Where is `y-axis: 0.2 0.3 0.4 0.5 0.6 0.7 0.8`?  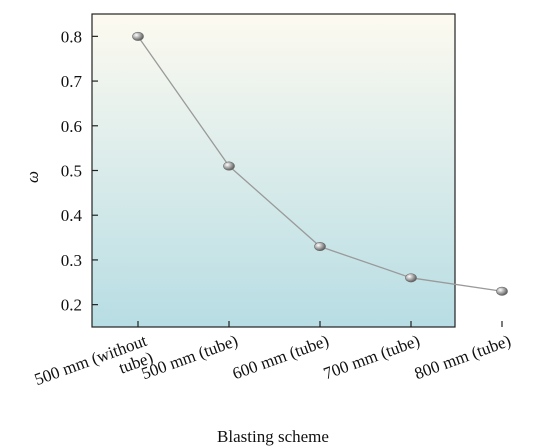 y-axis: 0.2 0.3 0.4 0.5 0.6 0.7 0.8 is located at coordinates (79, 171).